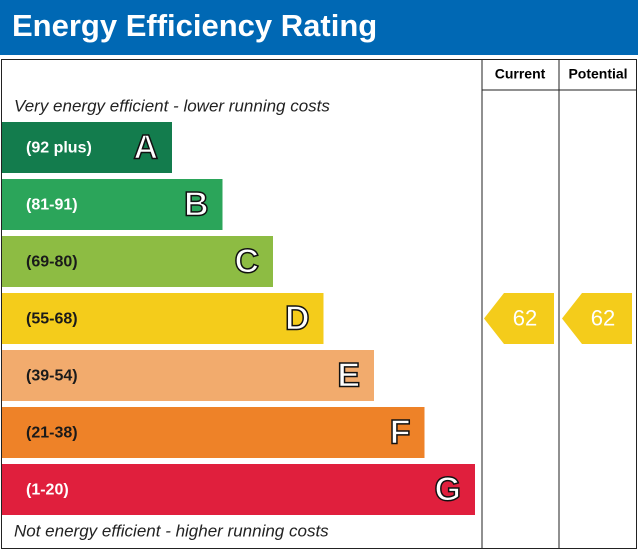 The image size is (638, 550). I want to click on title-bar, so click(319, 27).